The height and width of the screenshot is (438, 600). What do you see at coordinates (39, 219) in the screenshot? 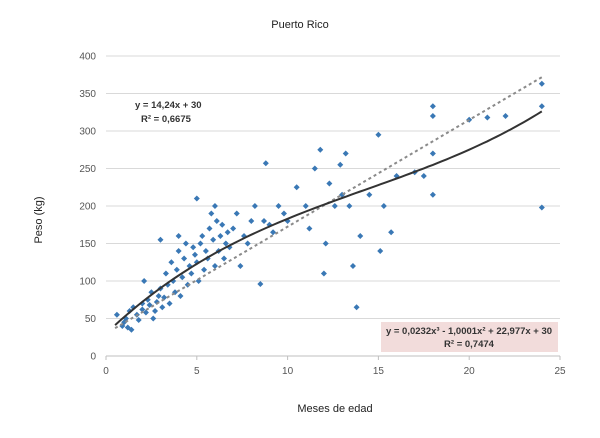
I see `y-axis-label: Peso (kg)` at bounding box center [39, 219].